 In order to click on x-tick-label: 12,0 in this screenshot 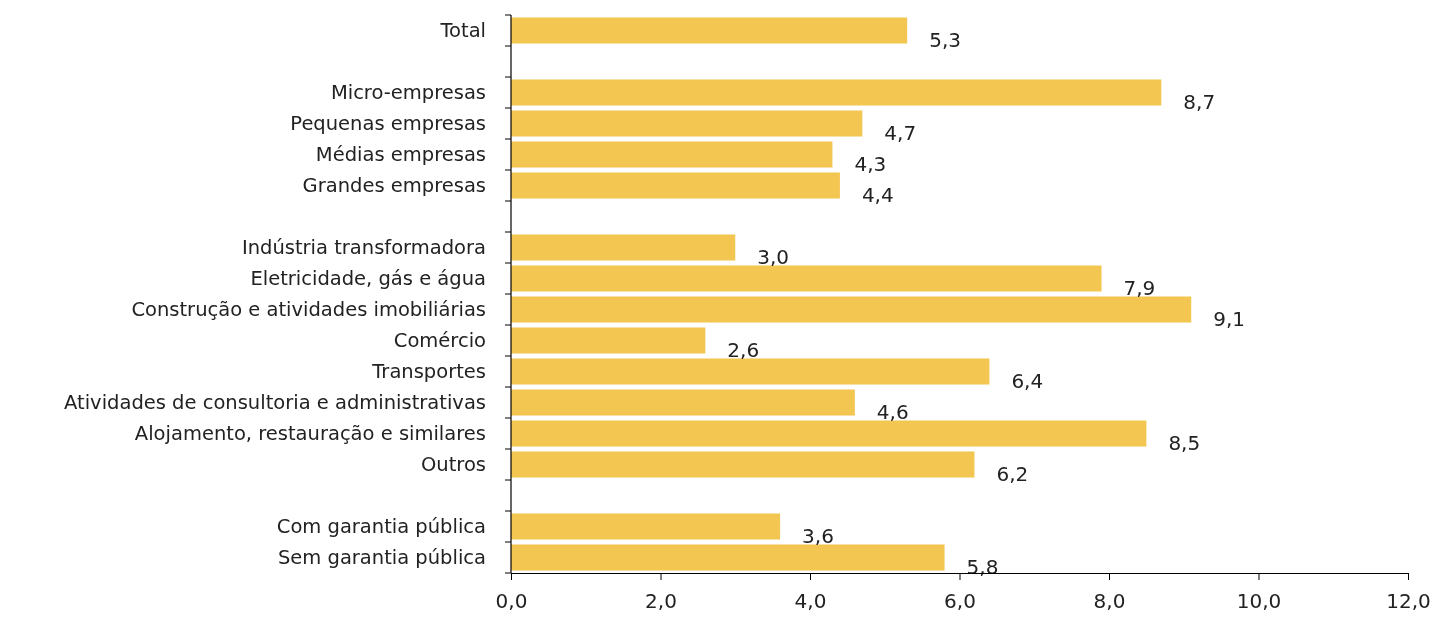, I will do `click(1408, 601)`.